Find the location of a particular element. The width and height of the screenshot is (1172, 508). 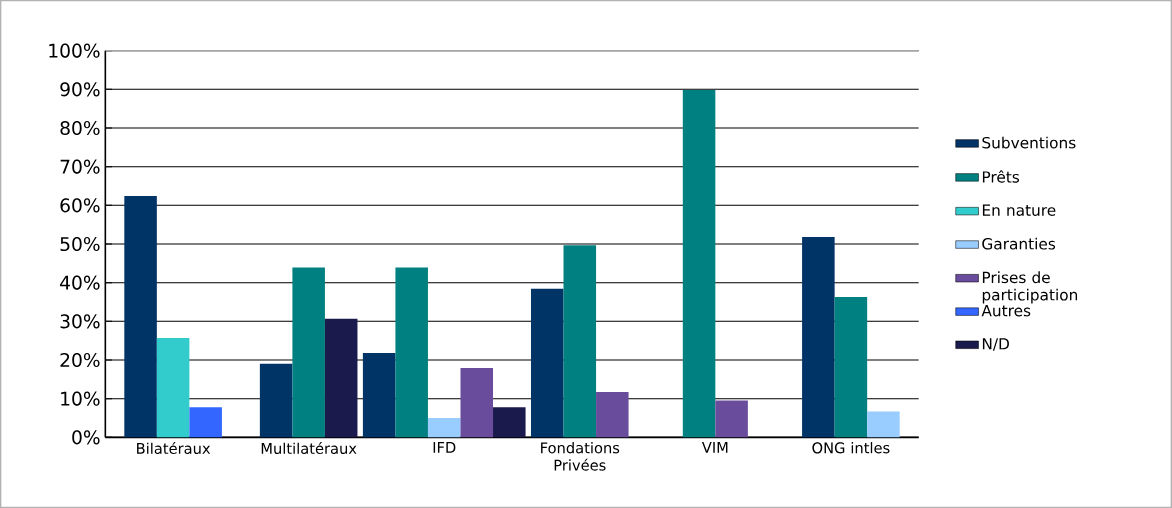

y-tick-label: 50% is located at coordinates (80, 244).